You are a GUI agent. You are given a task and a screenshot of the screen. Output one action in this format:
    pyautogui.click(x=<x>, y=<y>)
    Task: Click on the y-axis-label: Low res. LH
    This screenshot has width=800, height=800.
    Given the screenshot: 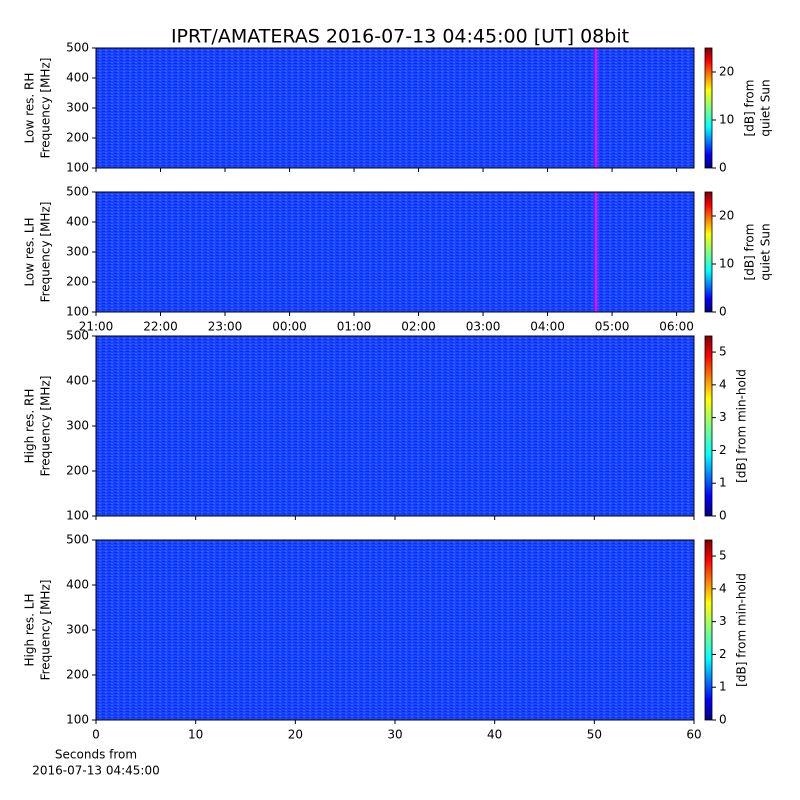 What is the action you would take?
    pyautogui.click(x=30, y=251)
    